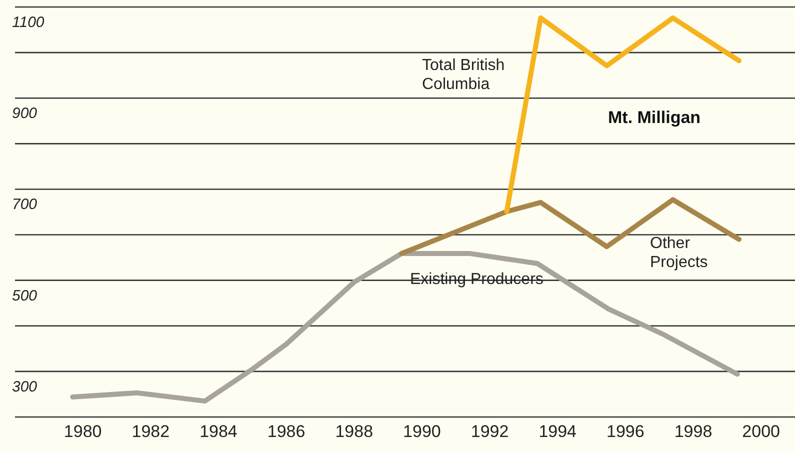 The height and width of the screenshot is (453, 795). Describe the element at coordinates (463, 75) in the screenshot. I see `series-label: Total British Columbia` at that location.